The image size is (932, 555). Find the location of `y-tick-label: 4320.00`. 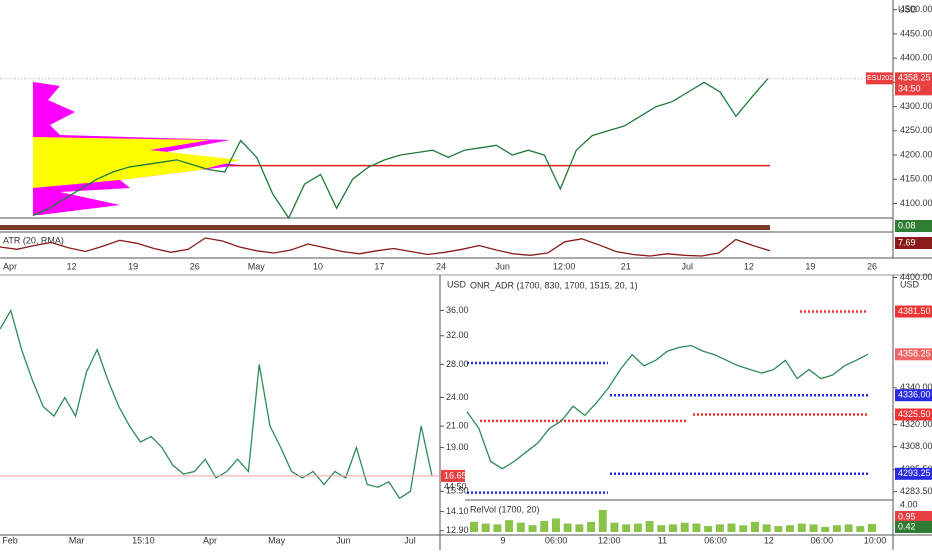

y-tick-label: 4320.00 is located at coordinates (916, 424).